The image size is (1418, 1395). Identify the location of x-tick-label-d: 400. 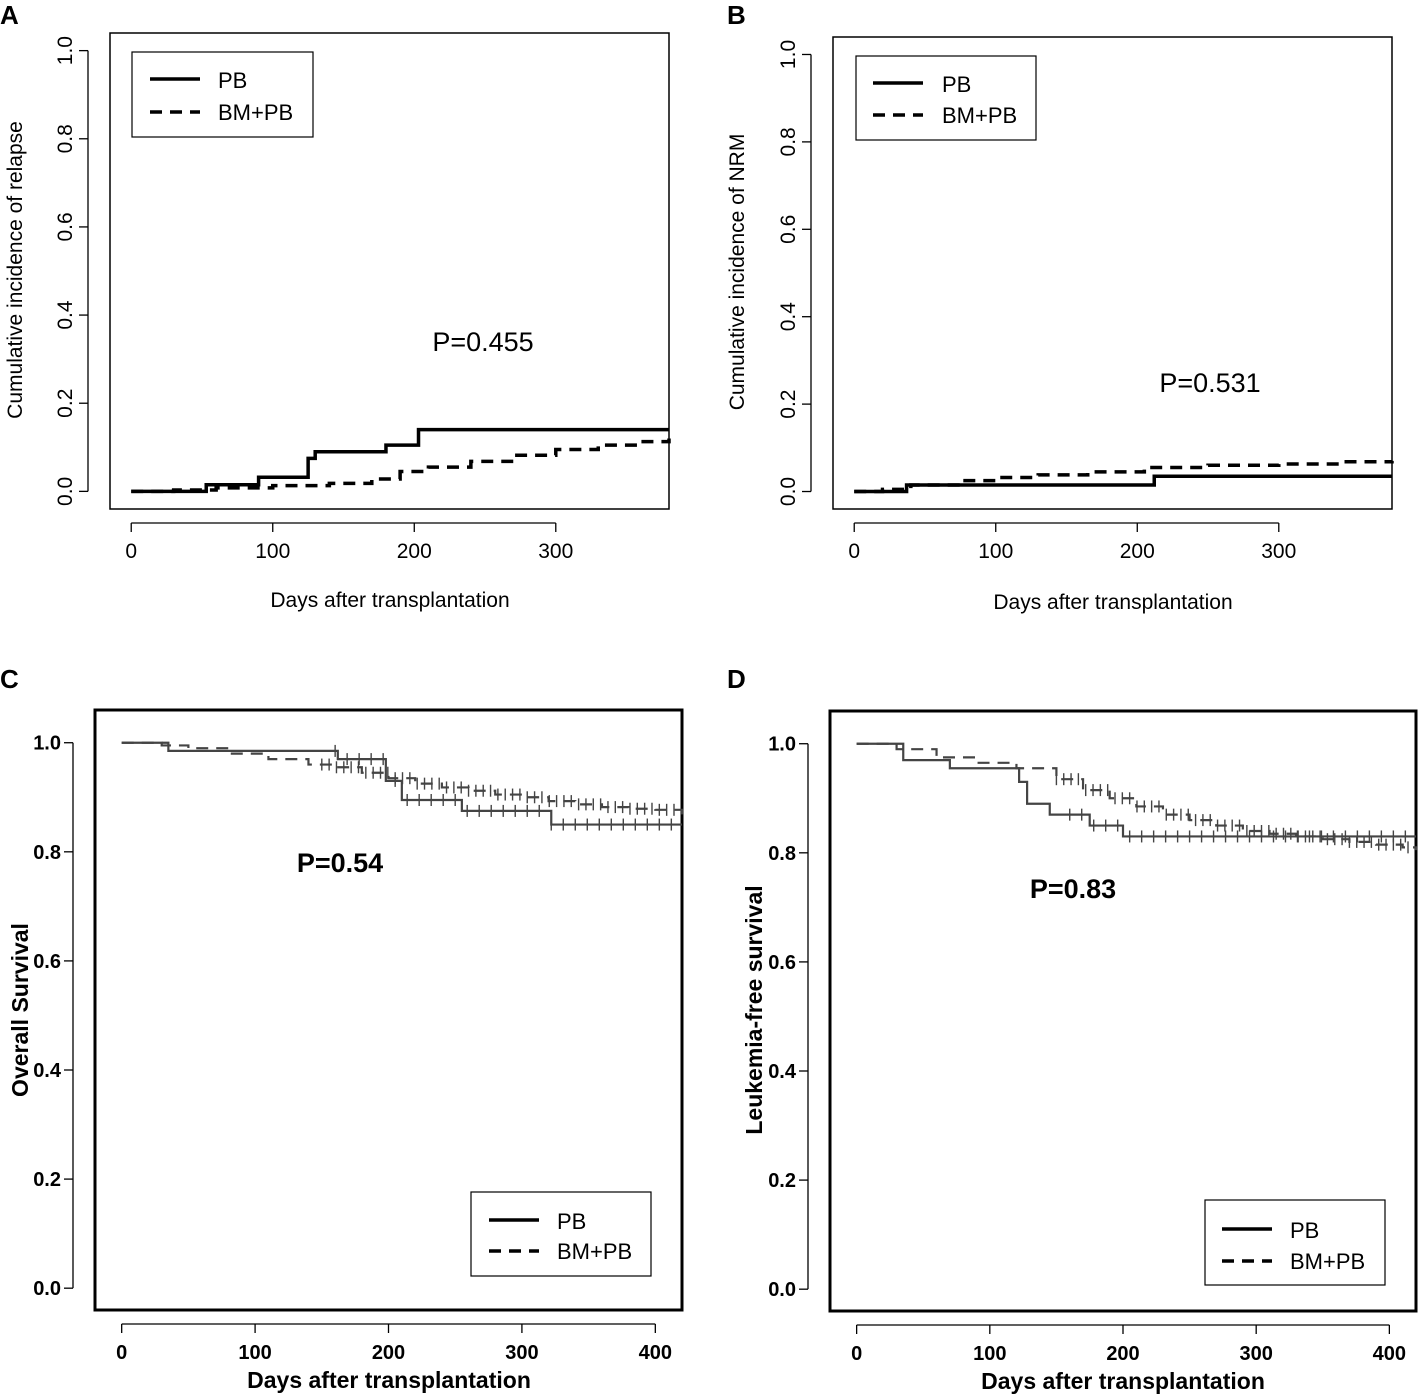
(1389, 1354).